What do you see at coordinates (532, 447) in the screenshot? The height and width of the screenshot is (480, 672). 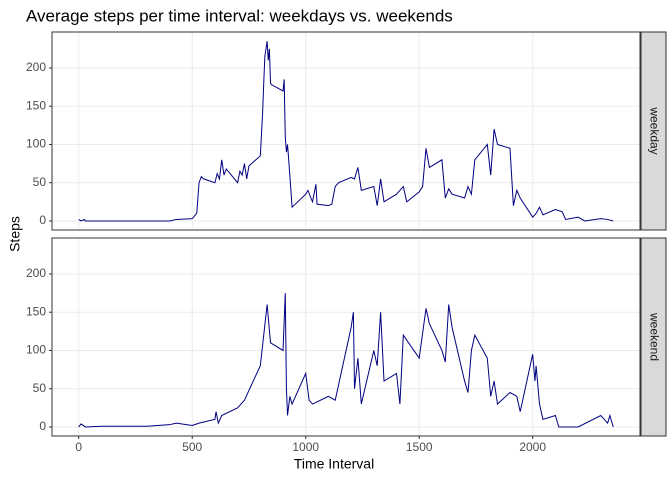 I see `x-tick-label: 2000` at bounding box center [532, 447].